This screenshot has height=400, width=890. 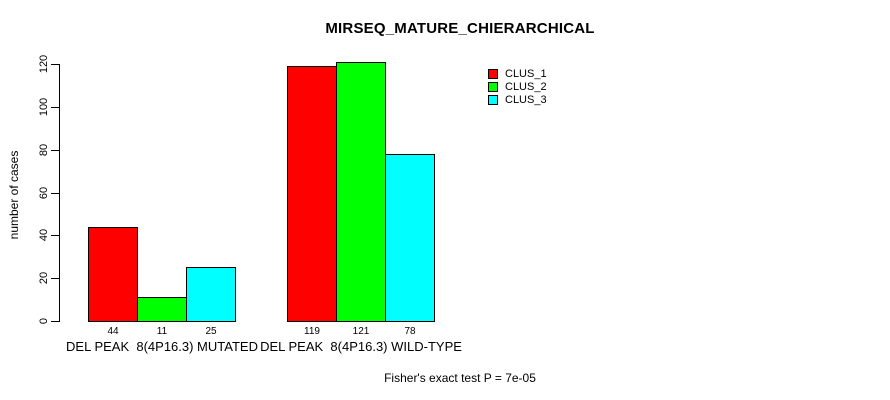 I want to click on y-tick-label: 60, so click(x=44, y=192).